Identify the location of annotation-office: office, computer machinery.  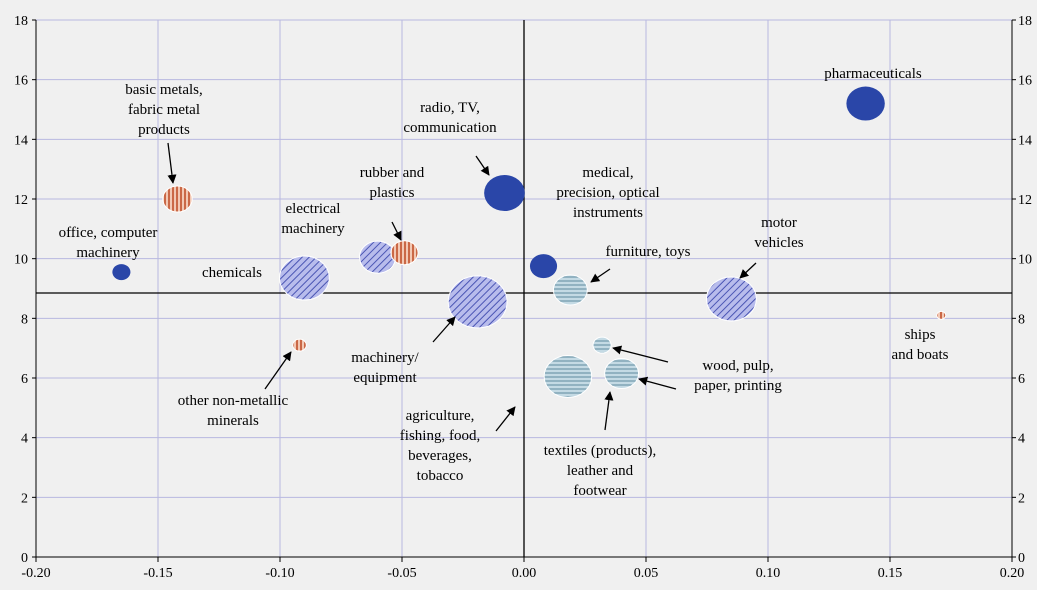
(108, 243).